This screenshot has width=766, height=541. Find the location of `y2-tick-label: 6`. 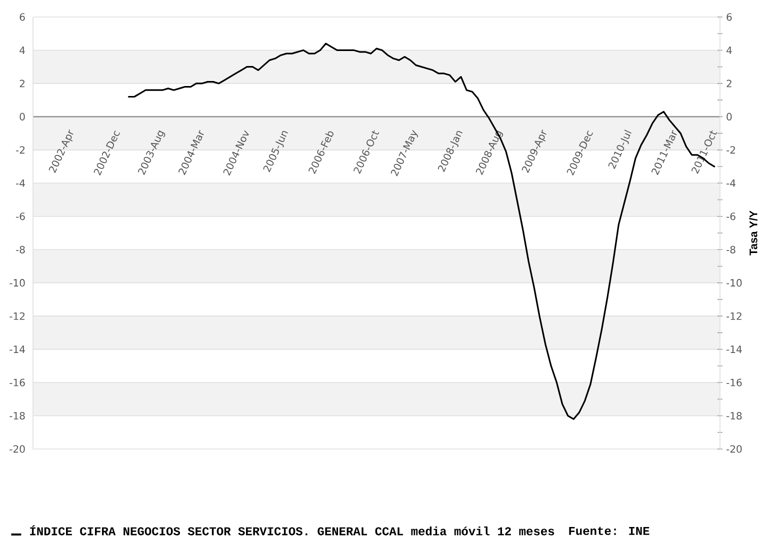

y2-tick-label: 6 is located at coordinates (729, 17).